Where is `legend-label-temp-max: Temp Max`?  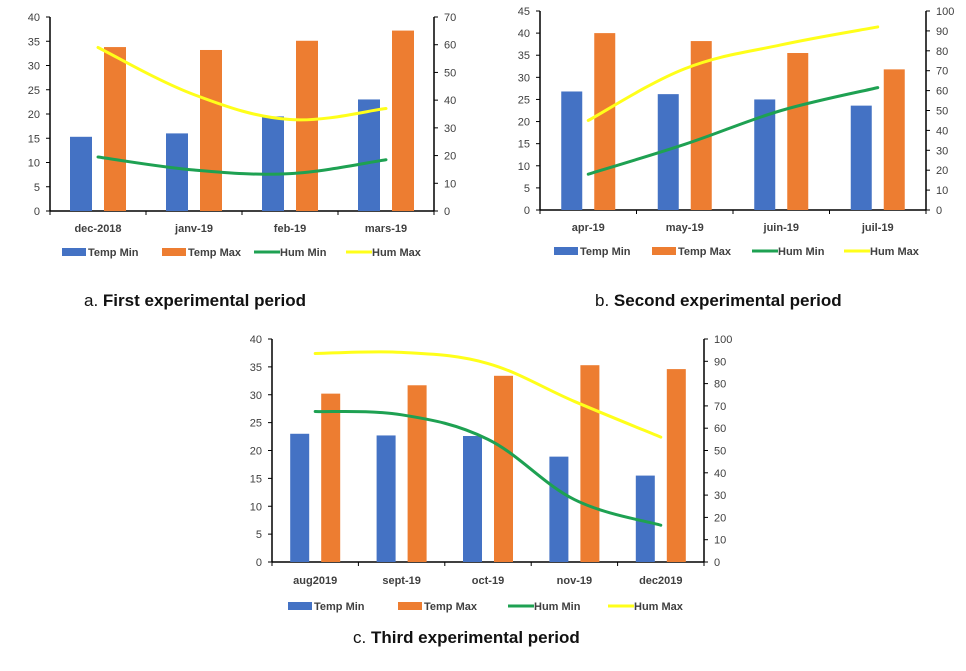 legend-label-temp-max: Temp Max is located at coordinates (451, 607).